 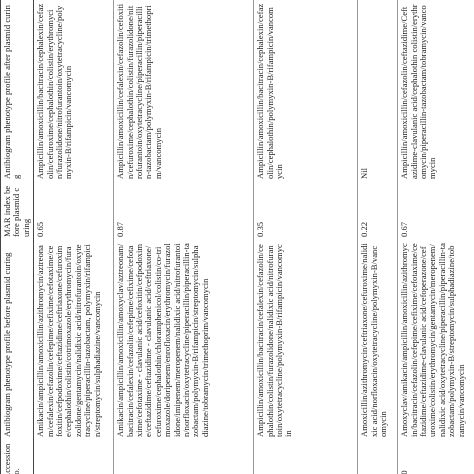 I want to click on table-cell: 10, so click(x=435, y=457).